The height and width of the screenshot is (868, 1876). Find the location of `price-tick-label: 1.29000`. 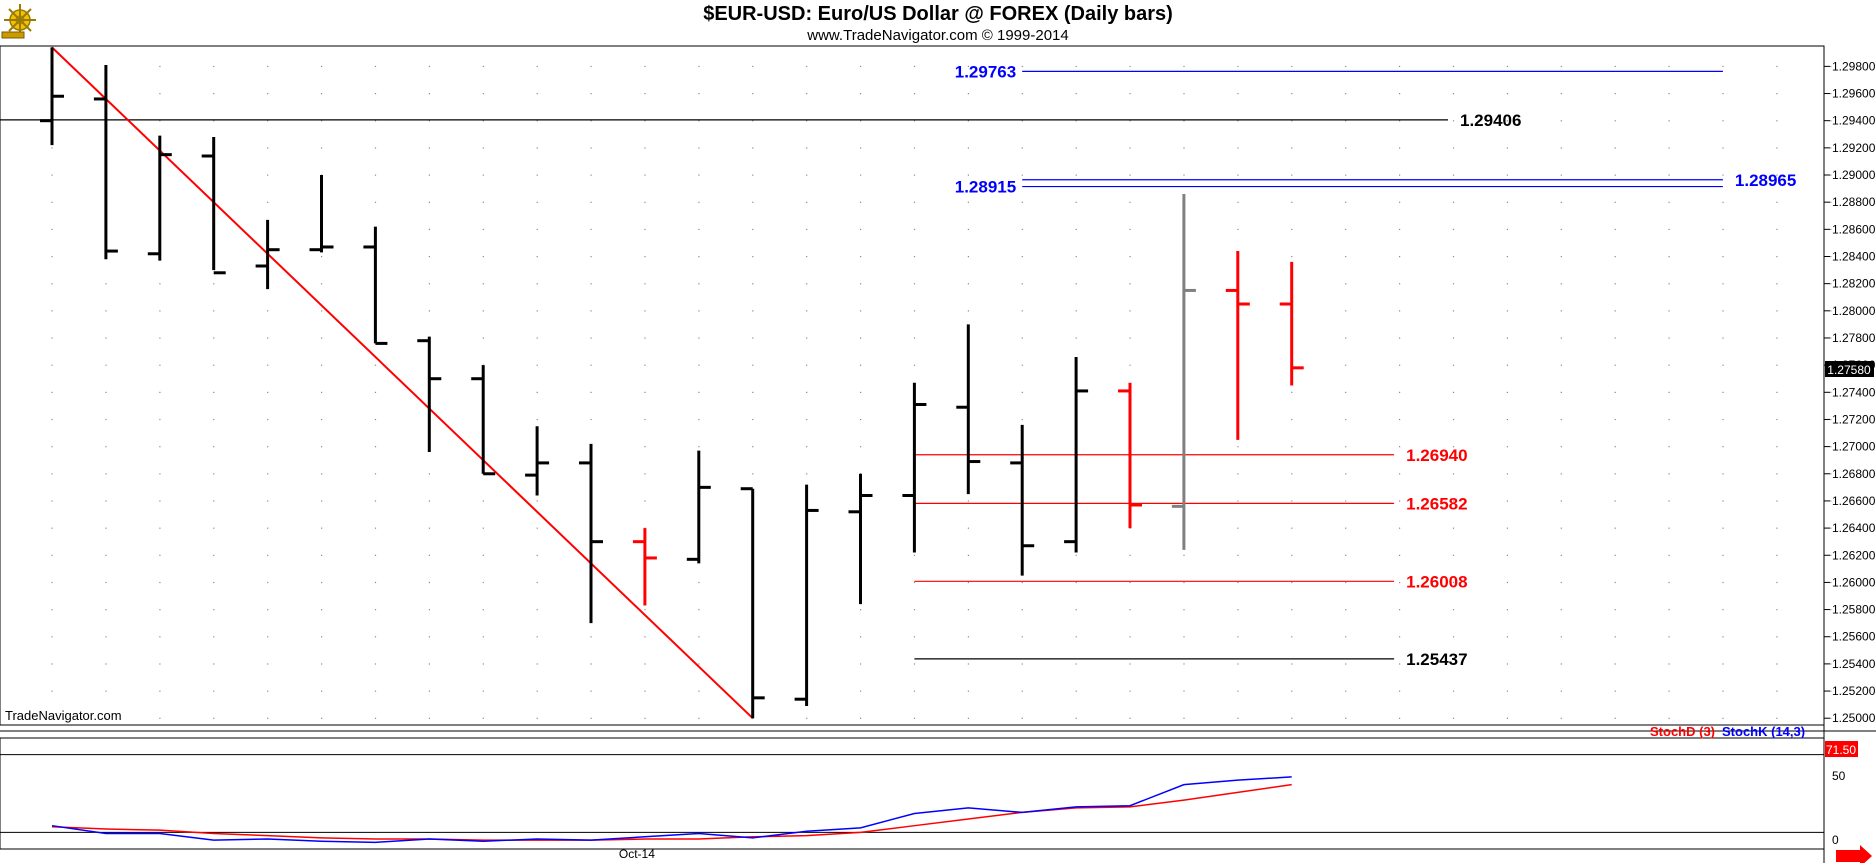

price-tick-label: 1.29000 is located at coordinates (1854, 175).